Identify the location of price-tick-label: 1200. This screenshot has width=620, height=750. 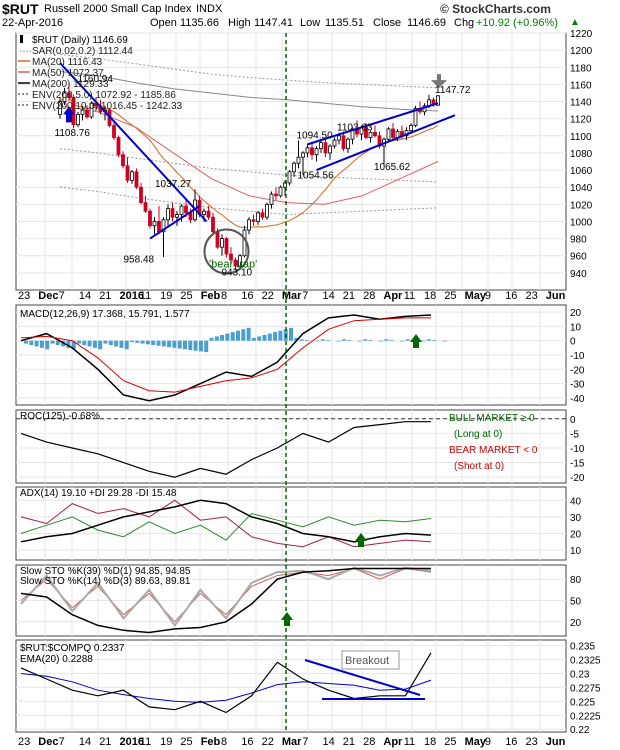
(581, 51).